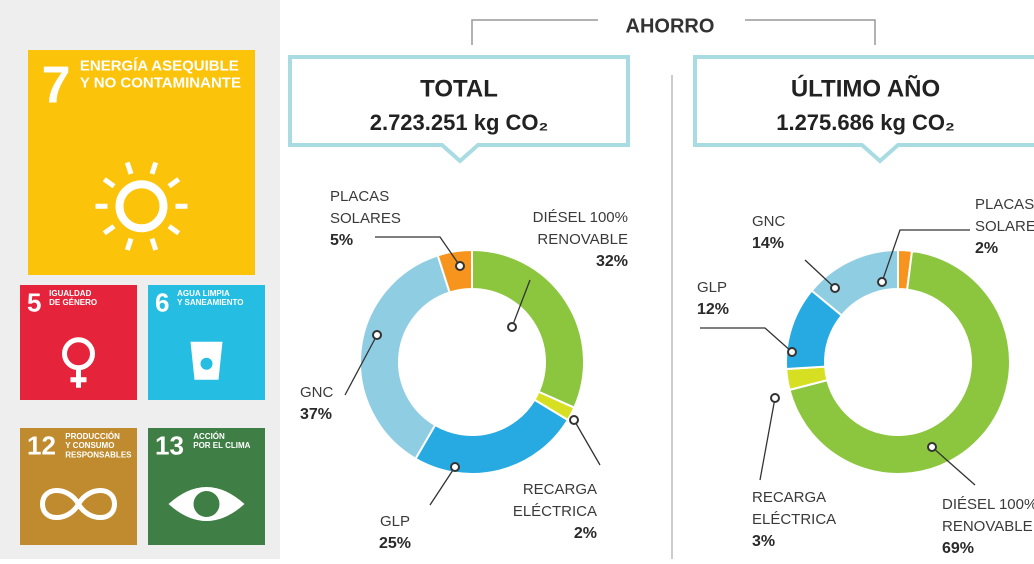  I want to click on sdg-text: PRODUCCIÓN, so click(92, 436).